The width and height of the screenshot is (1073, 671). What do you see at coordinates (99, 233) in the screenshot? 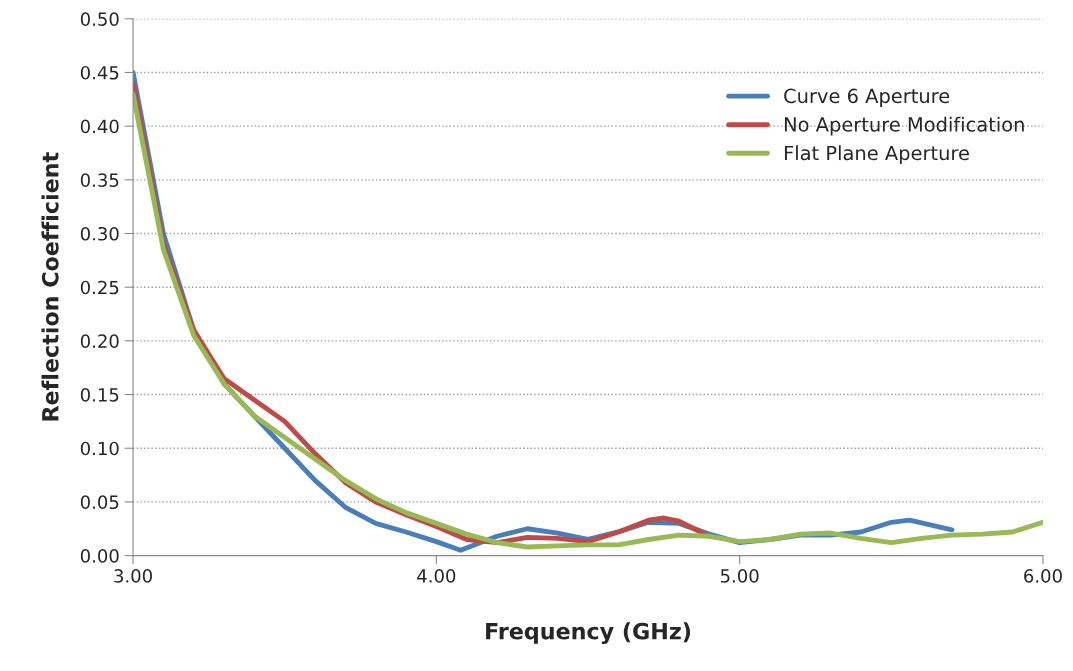
I see `y-tick-label: 0.30` at bounding box center [99, 233].